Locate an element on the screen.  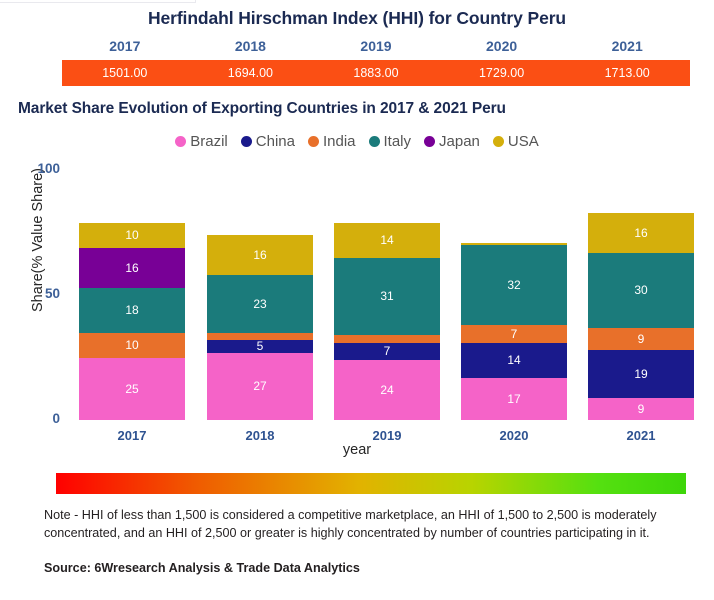
chart-legend: Brazil China India Italy Japan USA is located at coordinates (357, 141).